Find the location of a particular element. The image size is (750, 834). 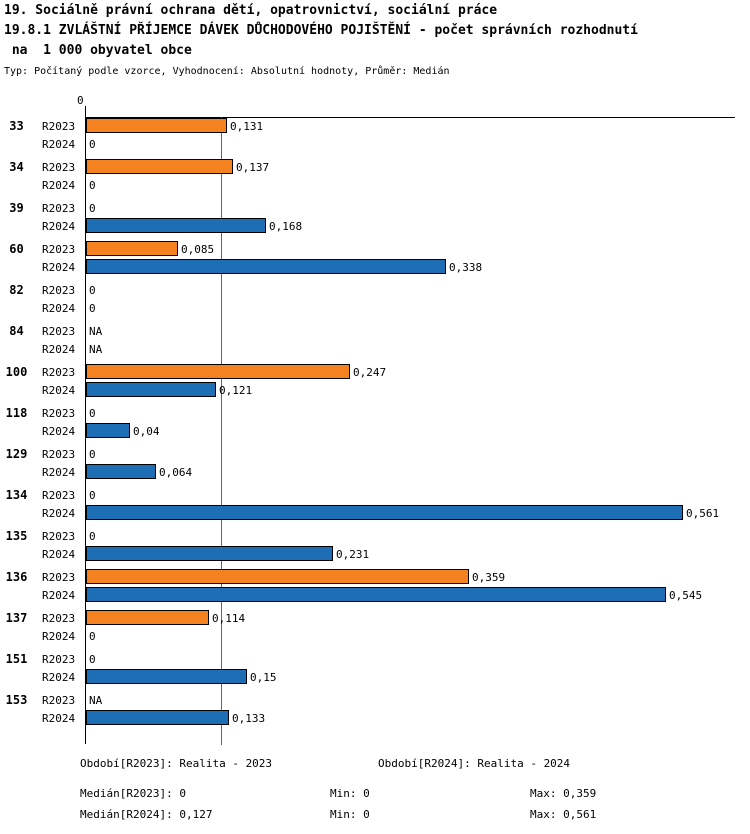

max-r2024-label: Max: 0,561 is located at coordinates (563, 814).